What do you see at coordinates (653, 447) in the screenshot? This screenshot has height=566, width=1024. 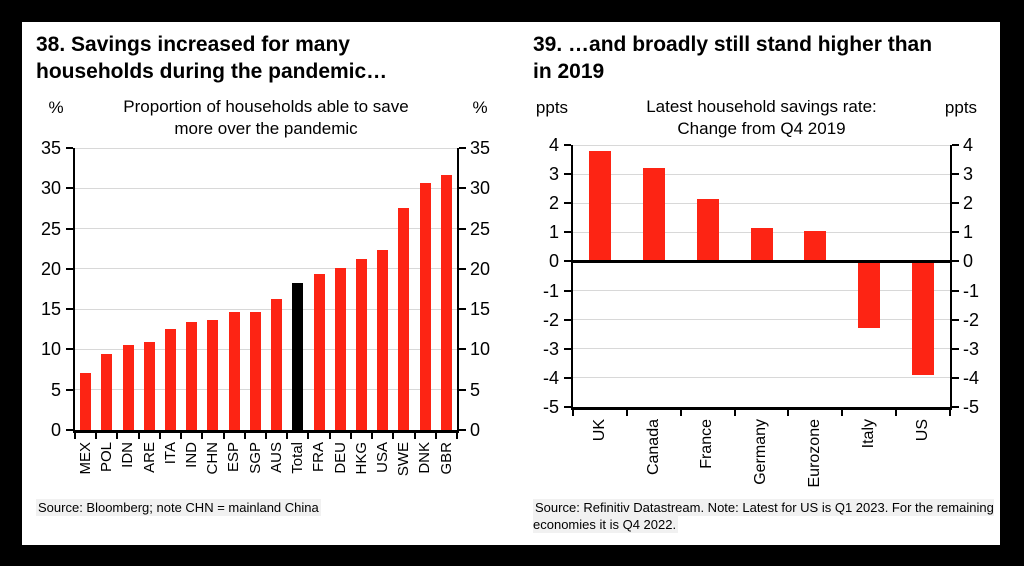 I see `category-label-canada: Canada` at bounding box center [653, 447].